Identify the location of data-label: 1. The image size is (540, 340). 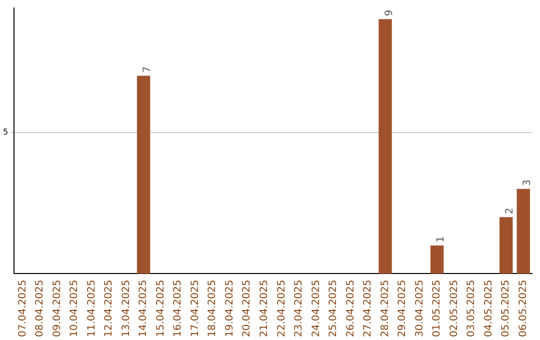
(441, 239).